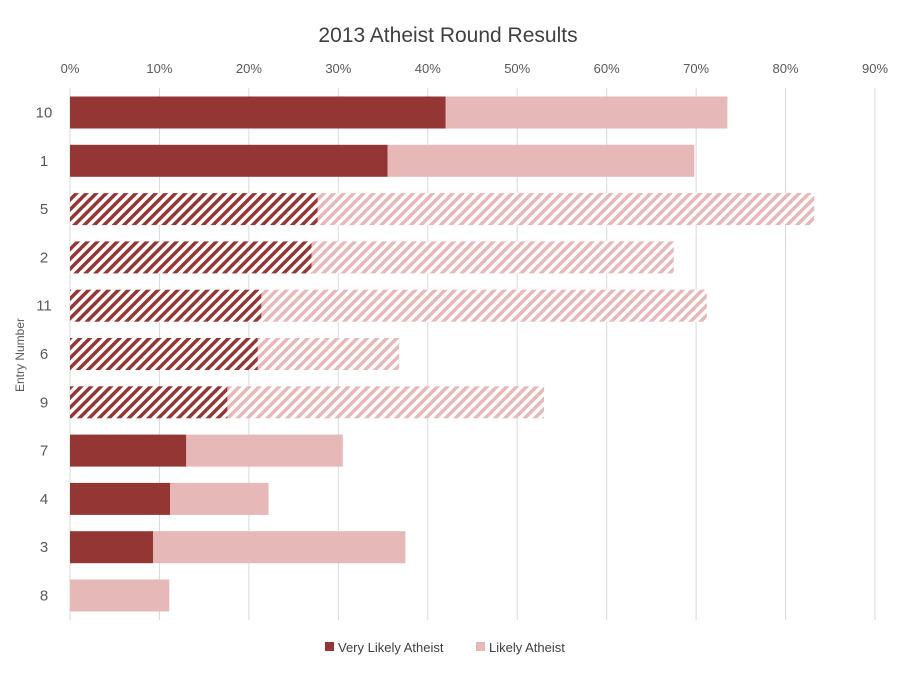  What do you see at coordinates (44, 499) in the screenshot?
I see `category-label: 4` at bounding box center [44, 499].